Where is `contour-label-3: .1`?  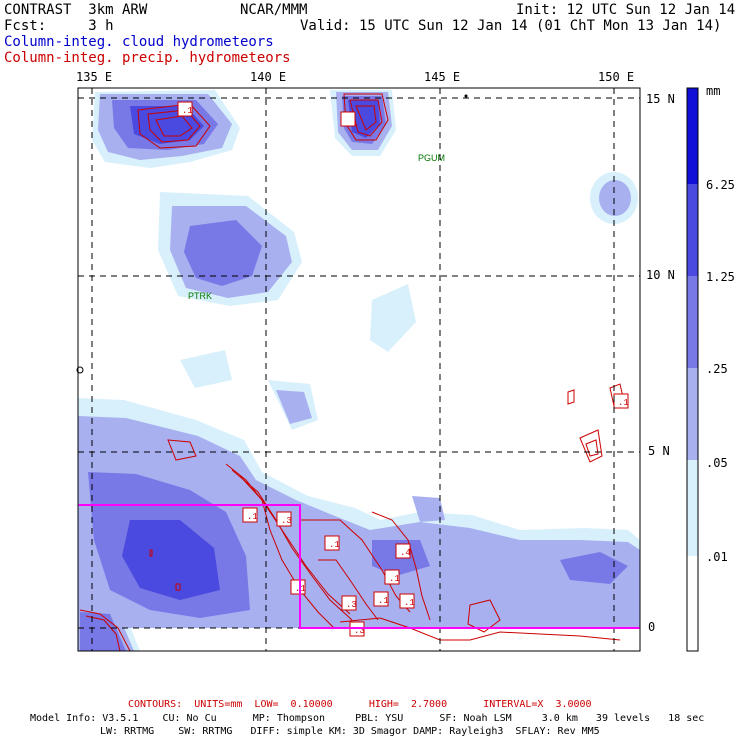 contour-label-3: .1 is located at coordinates (334, 545).